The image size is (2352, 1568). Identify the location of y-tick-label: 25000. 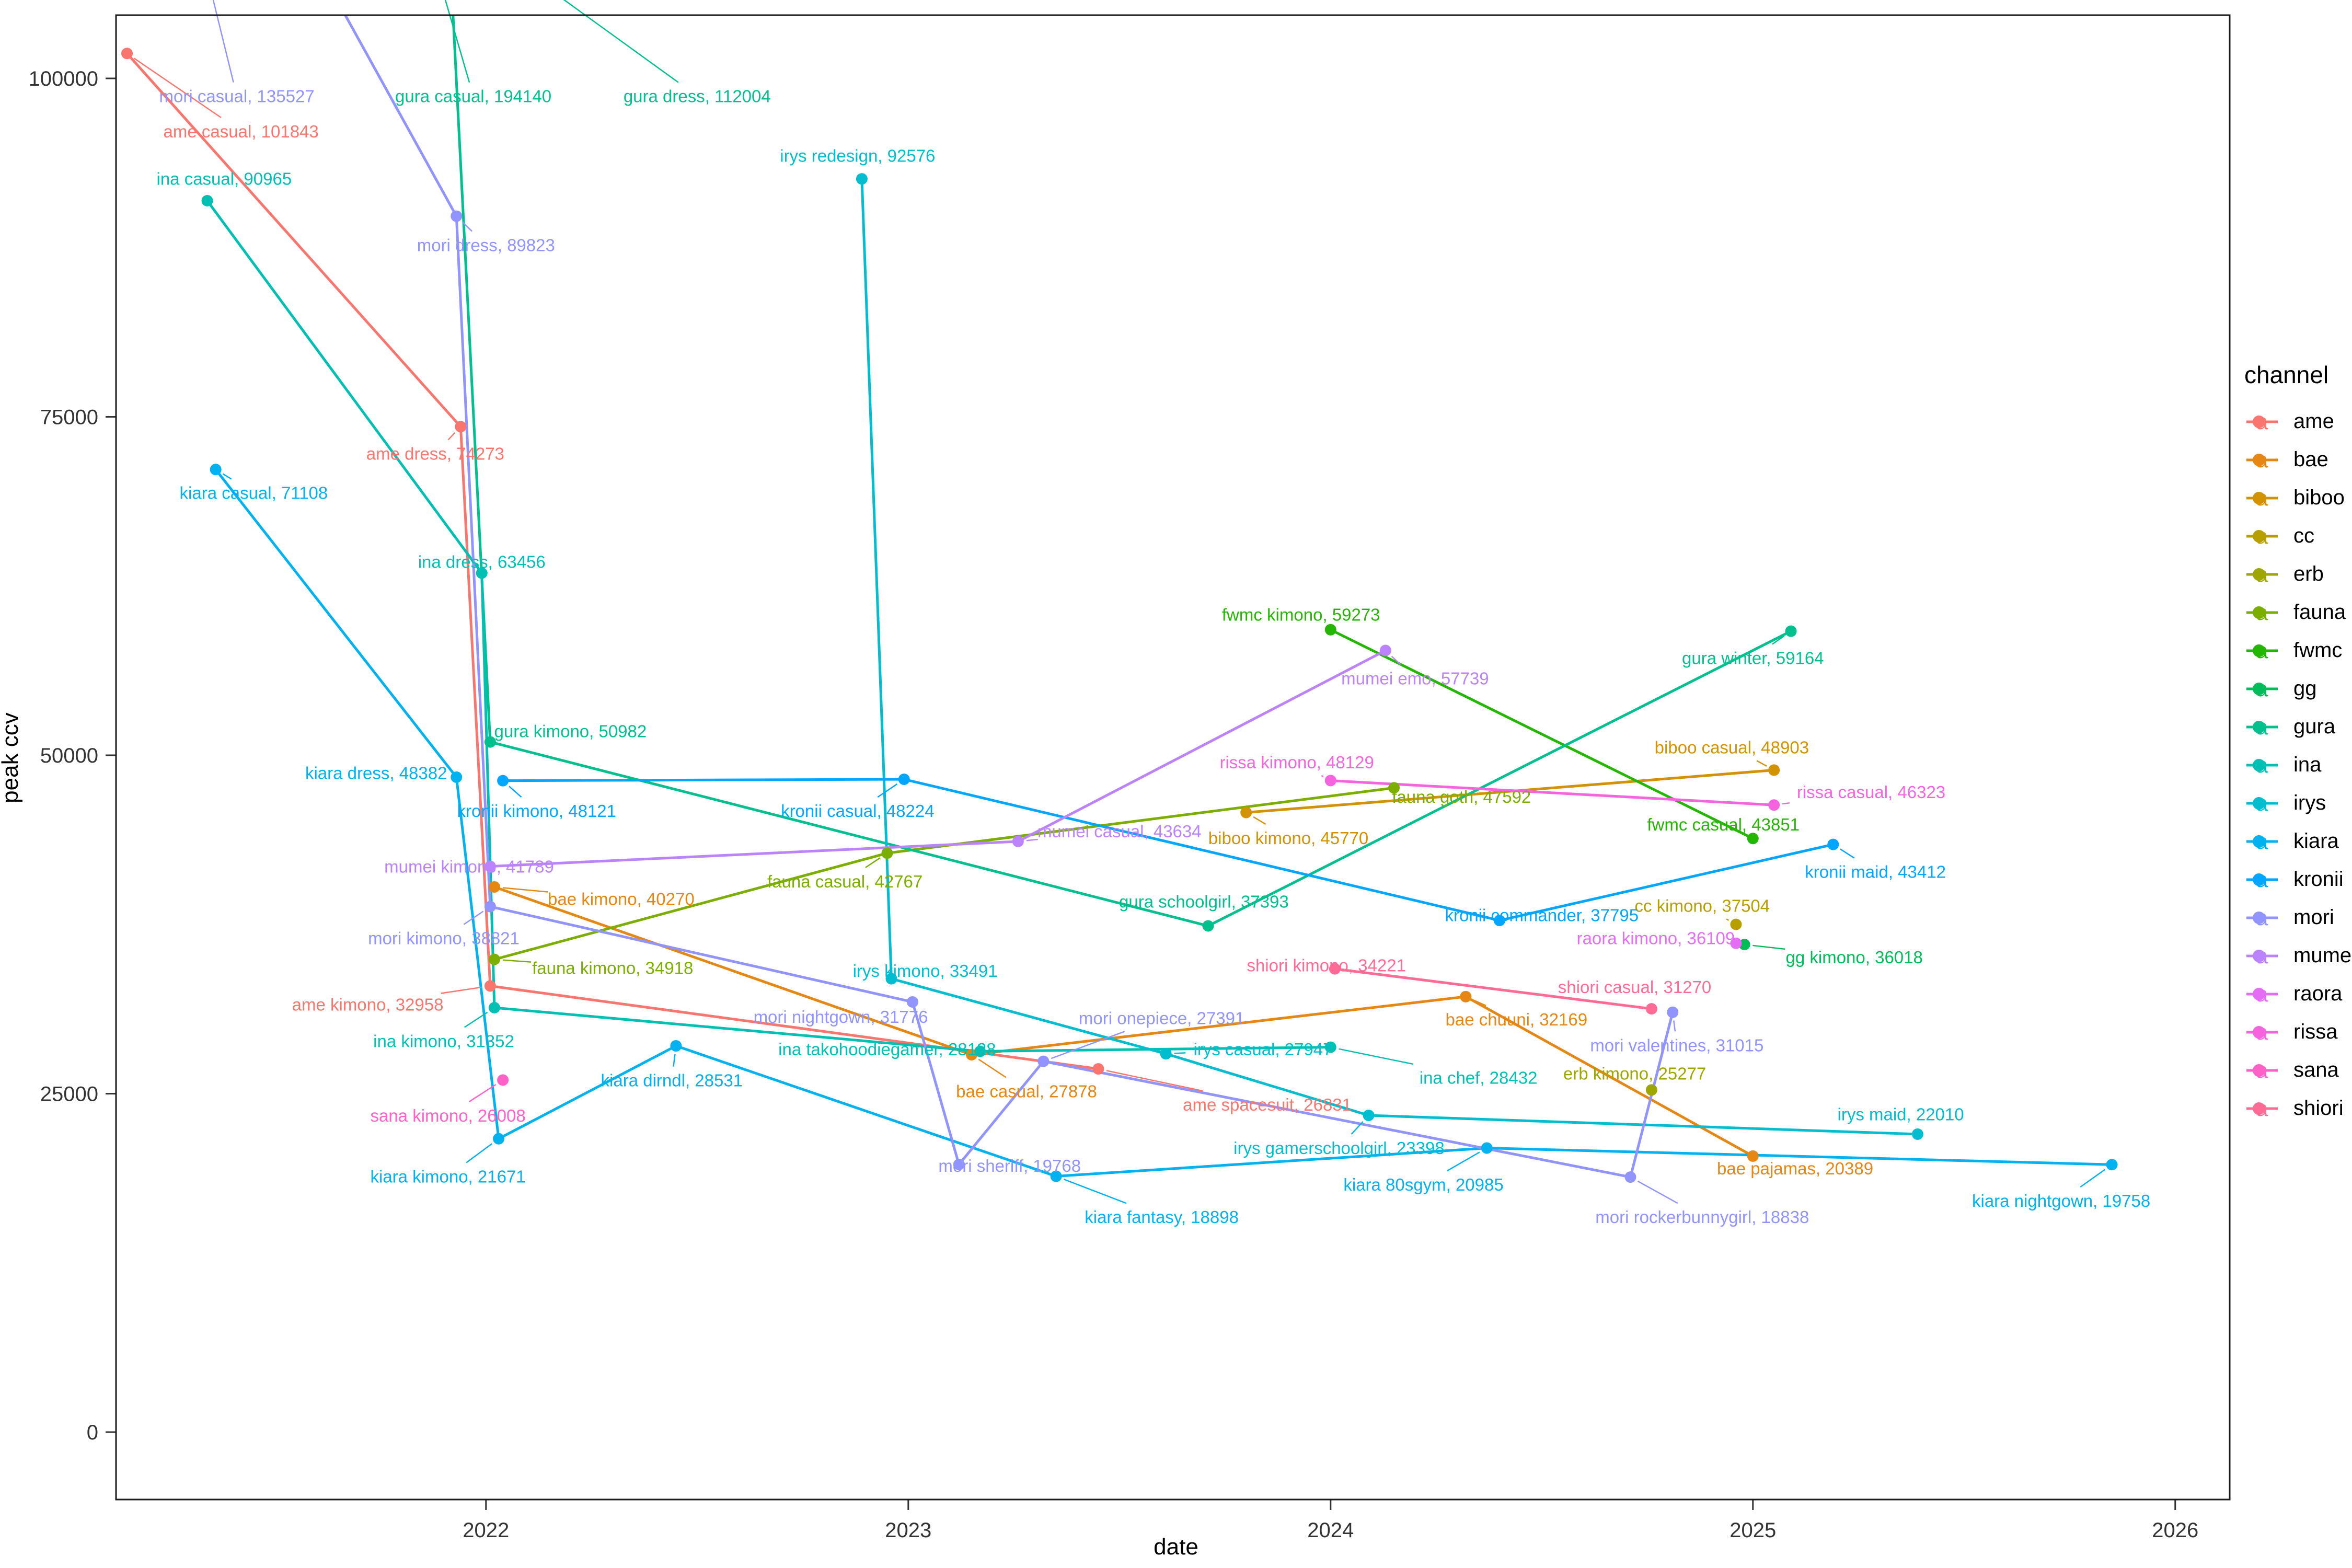
(69, 1093).